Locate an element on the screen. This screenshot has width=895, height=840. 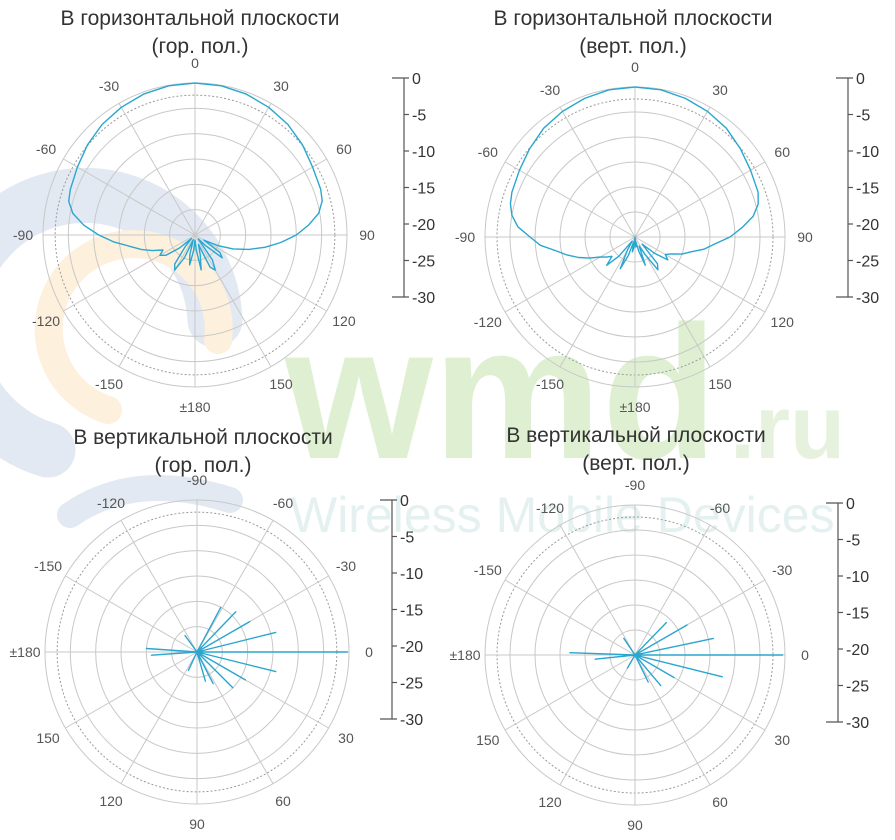
wmd-logo-icon is located at coordinates (121, 347).